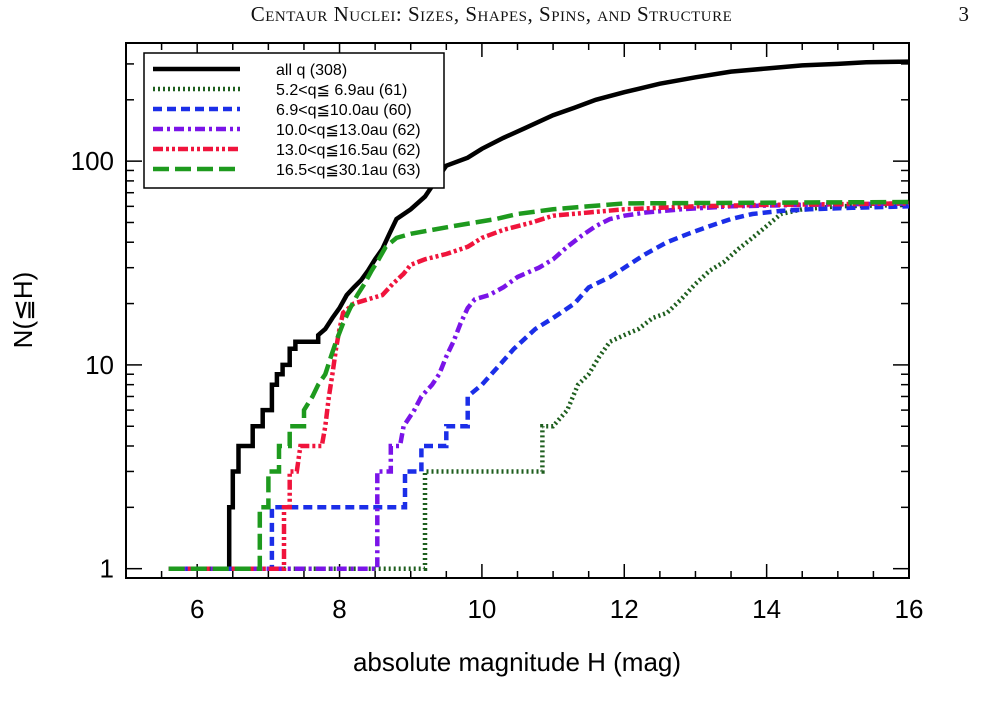 The width and height of the screenshot is (983, 718). Describe the element at coordinates (624, 609) in the screenshot. I see `x-tick-label: 12` at that location.